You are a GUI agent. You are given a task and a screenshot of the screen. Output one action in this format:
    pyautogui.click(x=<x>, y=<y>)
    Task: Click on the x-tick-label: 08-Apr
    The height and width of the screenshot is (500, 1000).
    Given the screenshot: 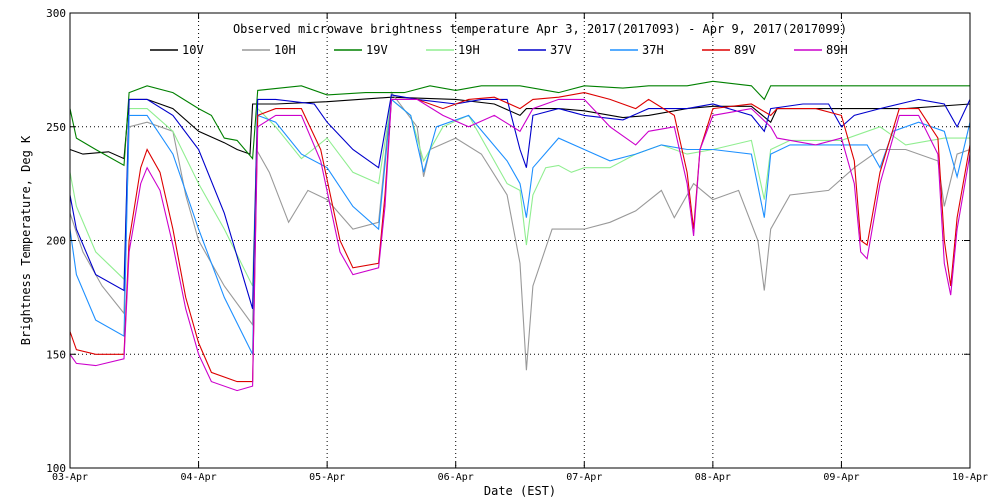 What is the action you would take?
    pyautogui.click(x=713, y=477)
    